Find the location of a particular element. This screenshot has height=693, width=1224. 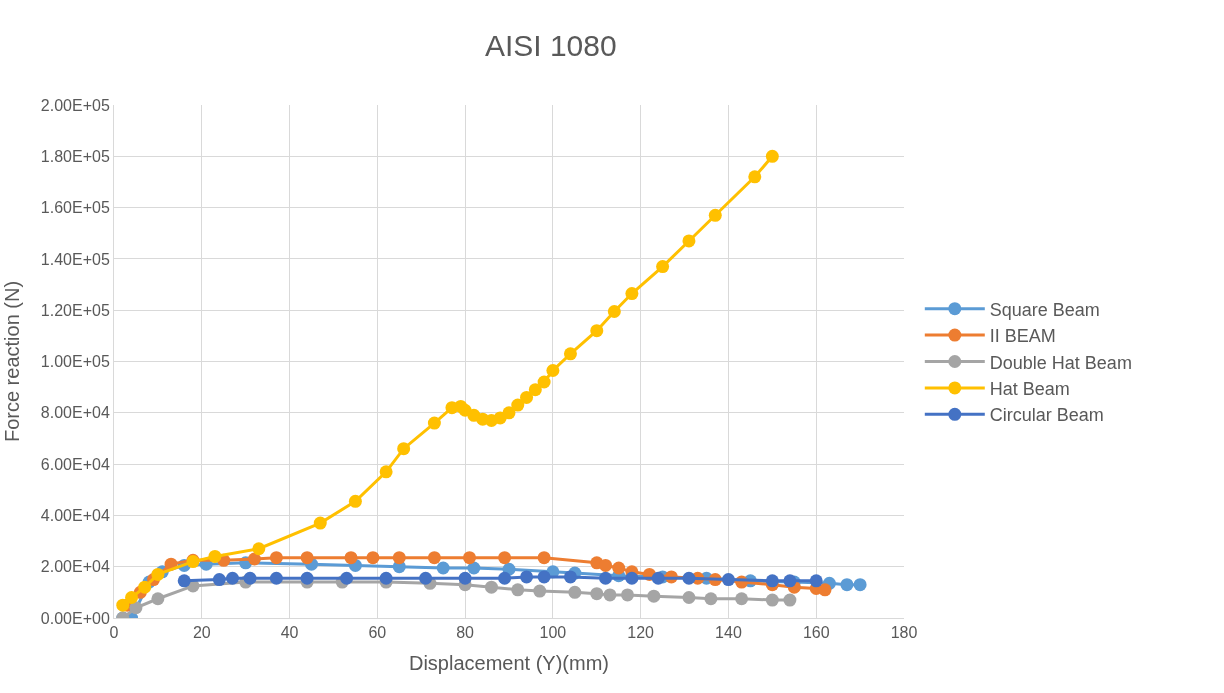

y-tick-label: 6.00E+04 is located at coordinates (75, 464).